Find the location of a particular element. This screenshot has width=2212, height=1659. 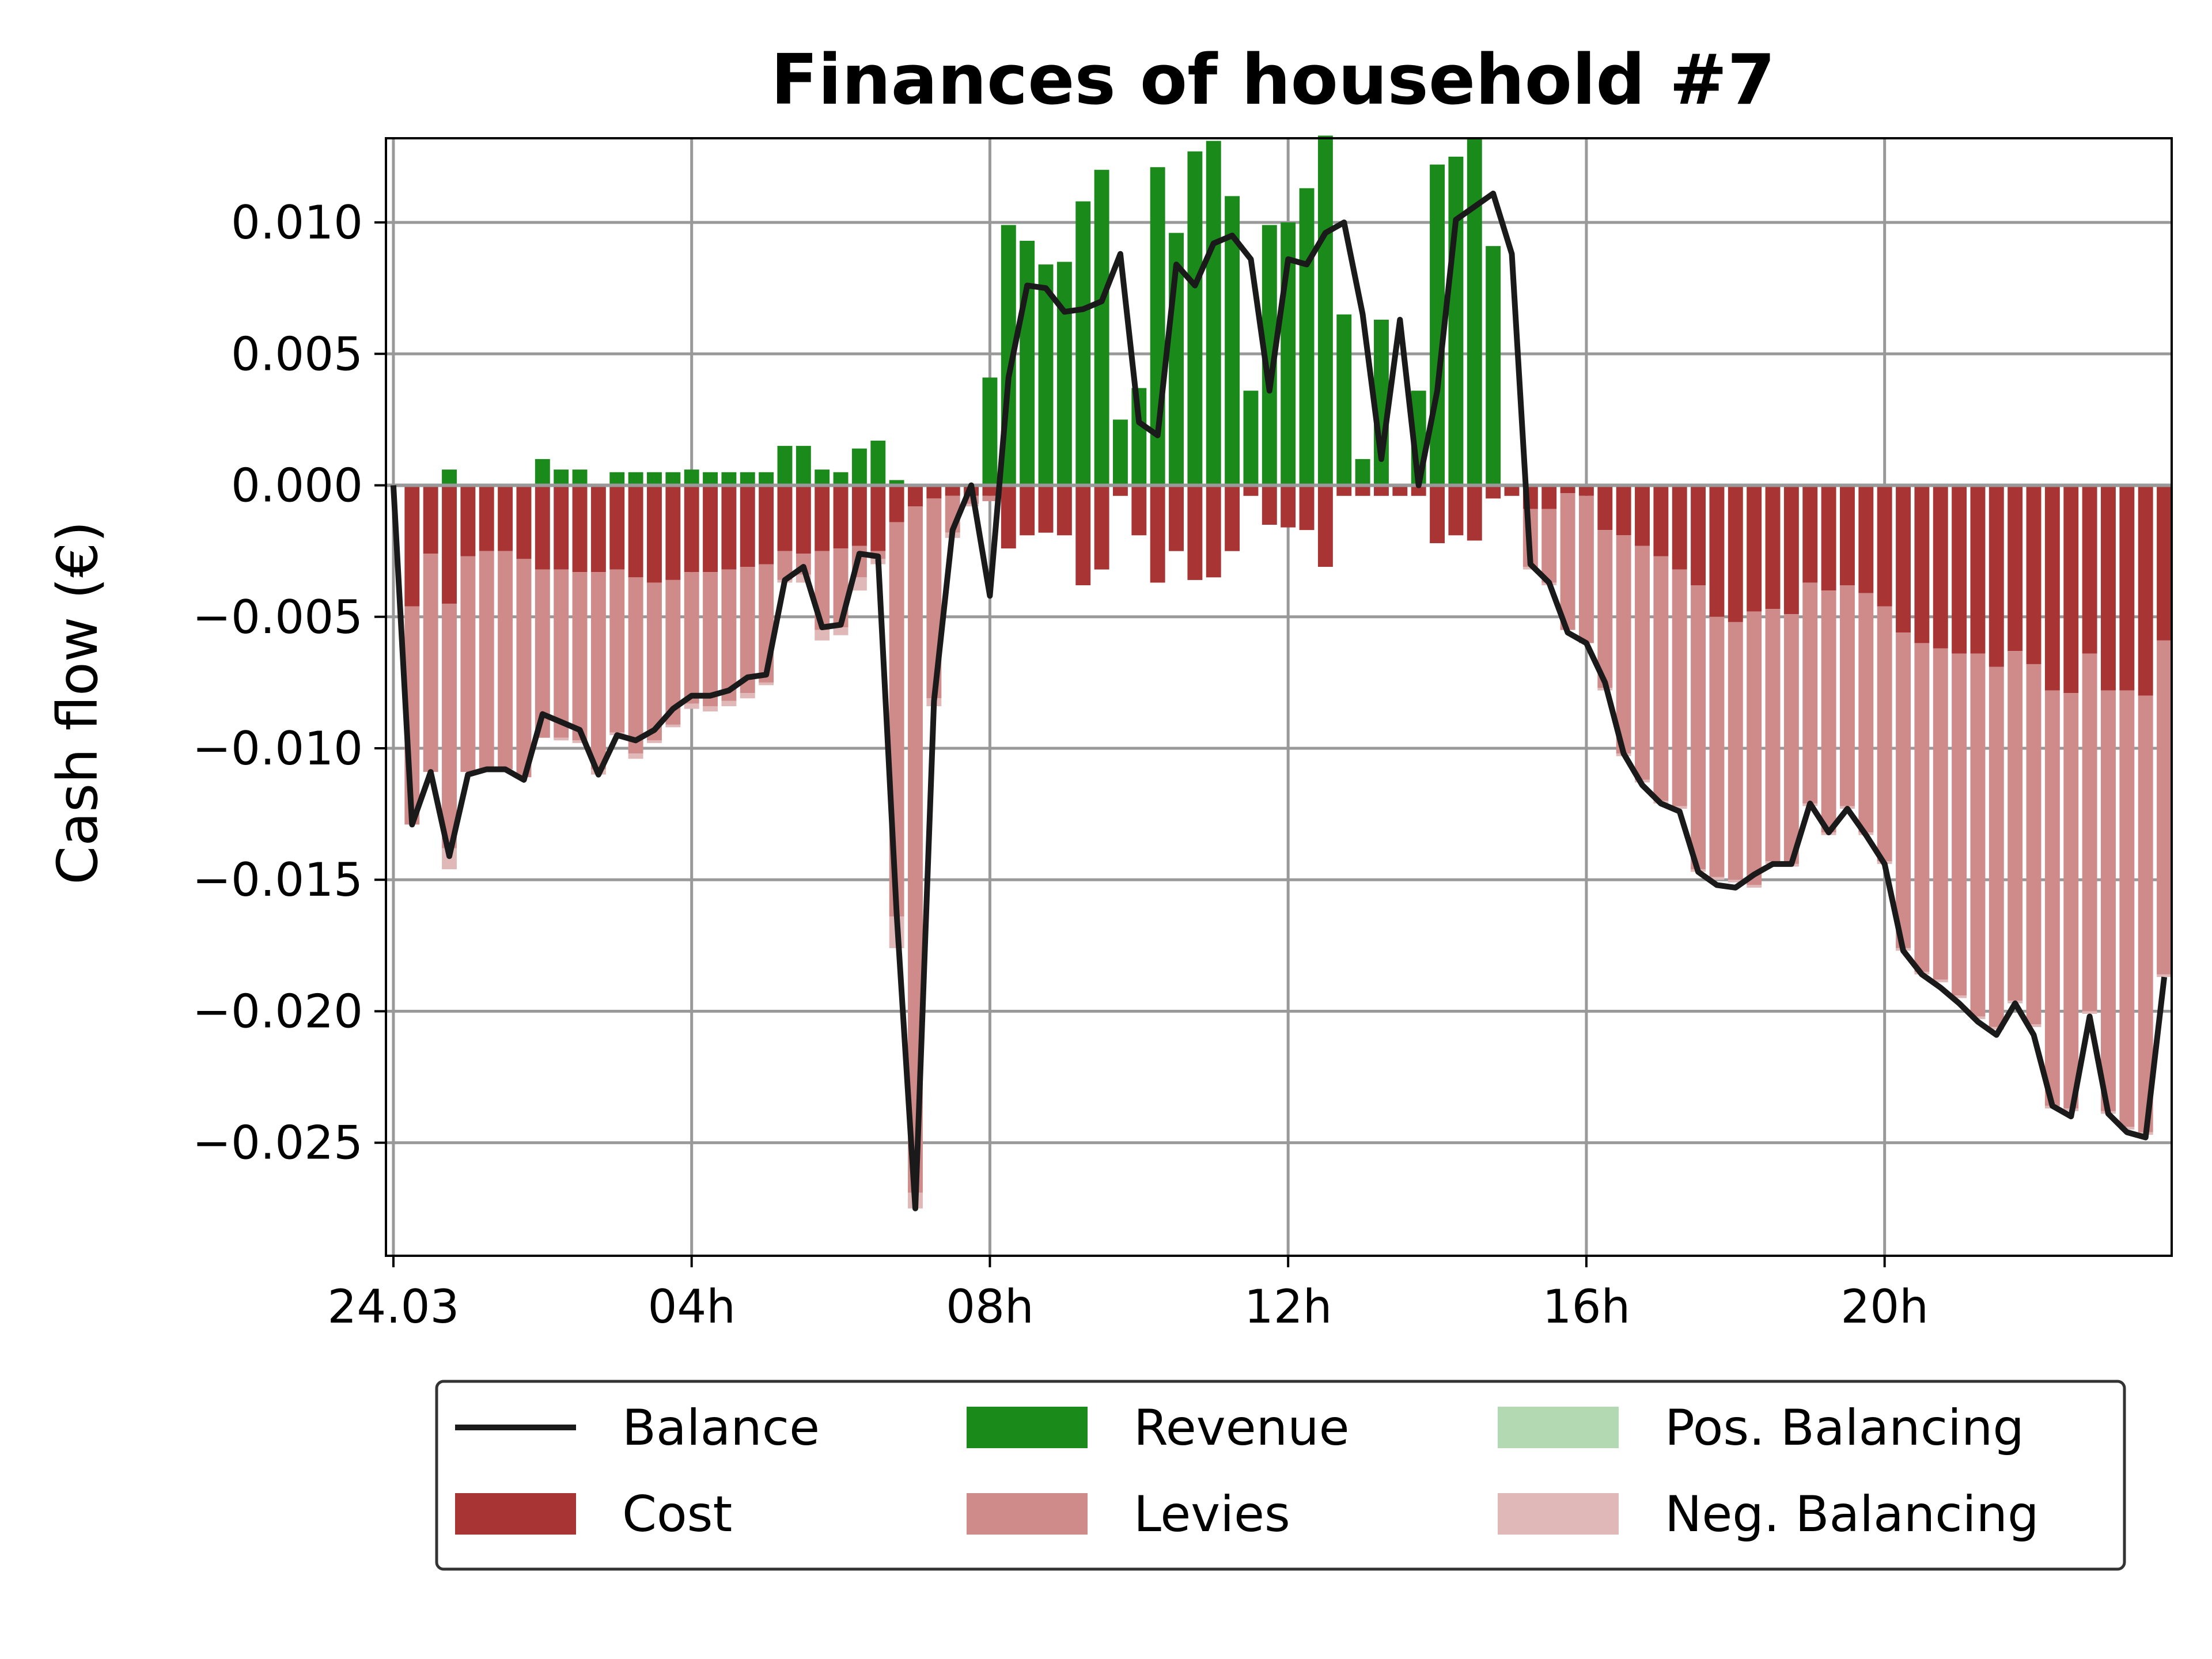

legend-swatch-revenue is located at coordinates (1027, 1427).